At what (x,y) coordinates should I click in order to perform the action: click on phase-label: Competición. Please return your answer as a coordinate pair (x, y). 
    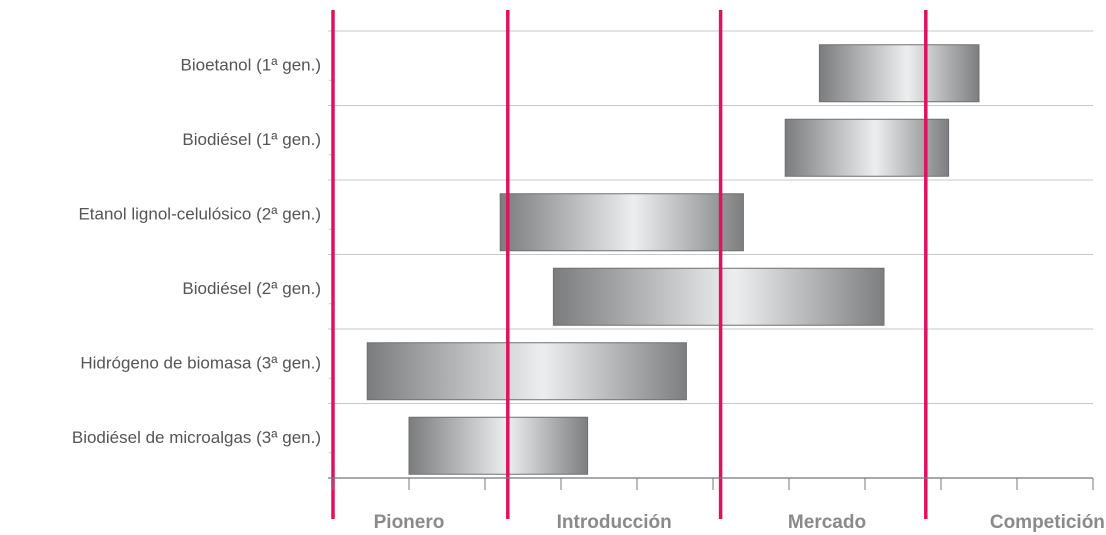
    Looking at the image, I should click on (1047, 522).